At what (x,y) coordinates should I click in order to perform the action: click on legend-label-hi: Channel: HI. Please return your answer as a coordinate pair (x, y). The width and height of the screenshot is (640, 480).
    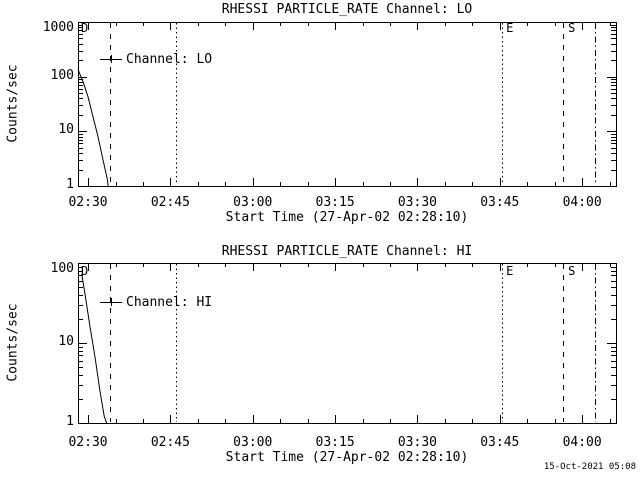
    Looking at the image, I should click on (169, 302).